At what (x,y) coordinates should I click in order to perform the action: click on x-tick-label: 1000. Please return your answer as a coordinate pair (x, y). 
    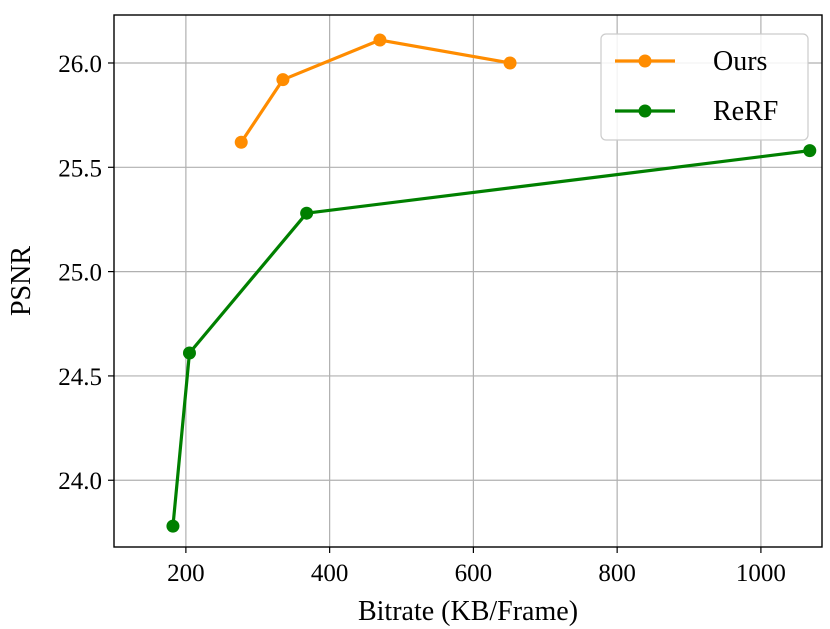
    Looking at the image, I should click on (761, 573).